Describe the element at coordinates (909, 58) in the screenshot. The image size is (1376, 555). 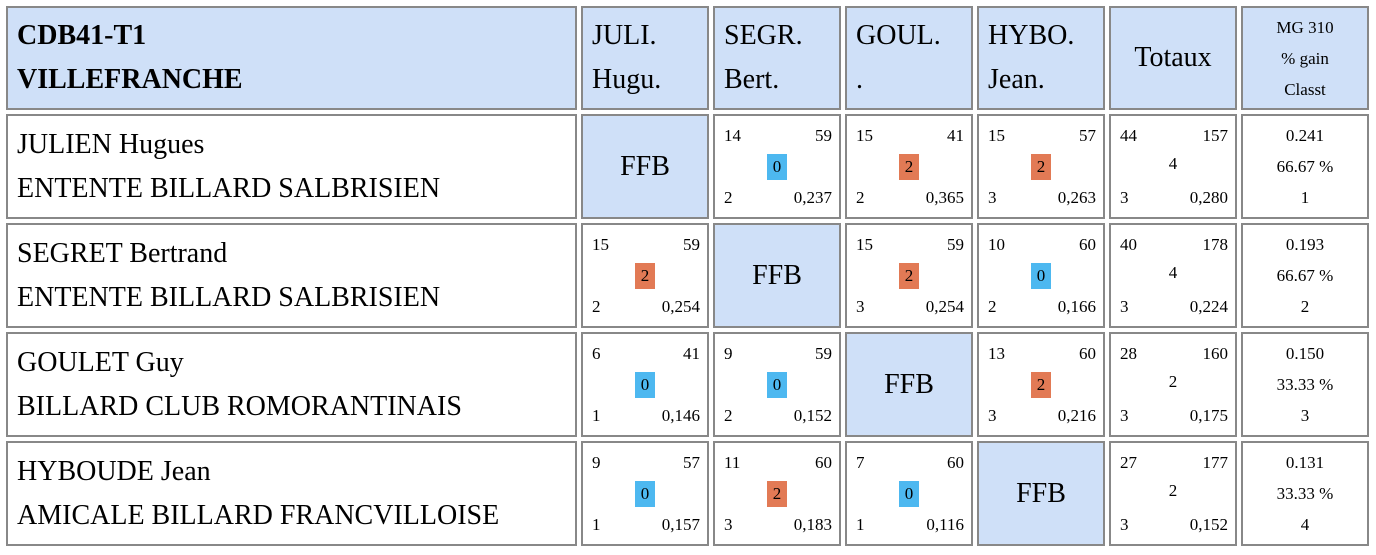
I see `player-header: GOUL..` at that location.